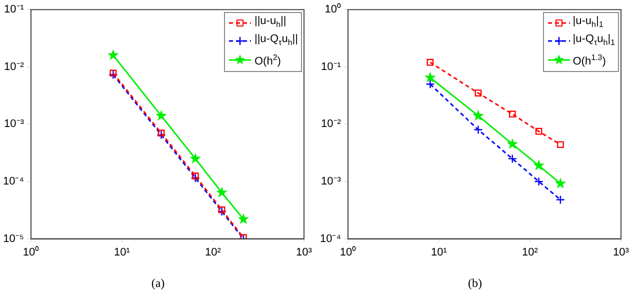  I want to click on legend-label: |u-u$_{h}$|$_{1}$, so click(588, 22).